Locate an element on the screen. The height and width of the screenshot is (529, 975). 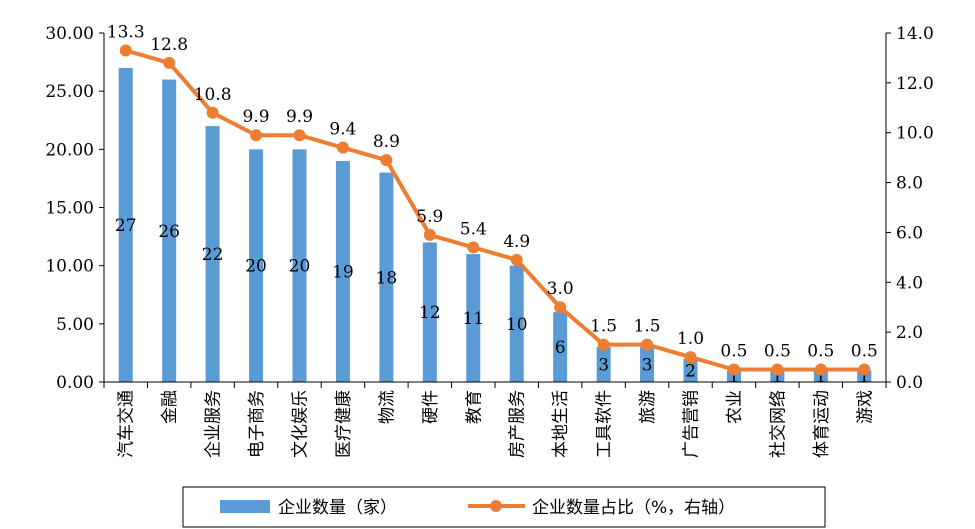
bar-value-label: 19 is located at coordinates (343, 272).